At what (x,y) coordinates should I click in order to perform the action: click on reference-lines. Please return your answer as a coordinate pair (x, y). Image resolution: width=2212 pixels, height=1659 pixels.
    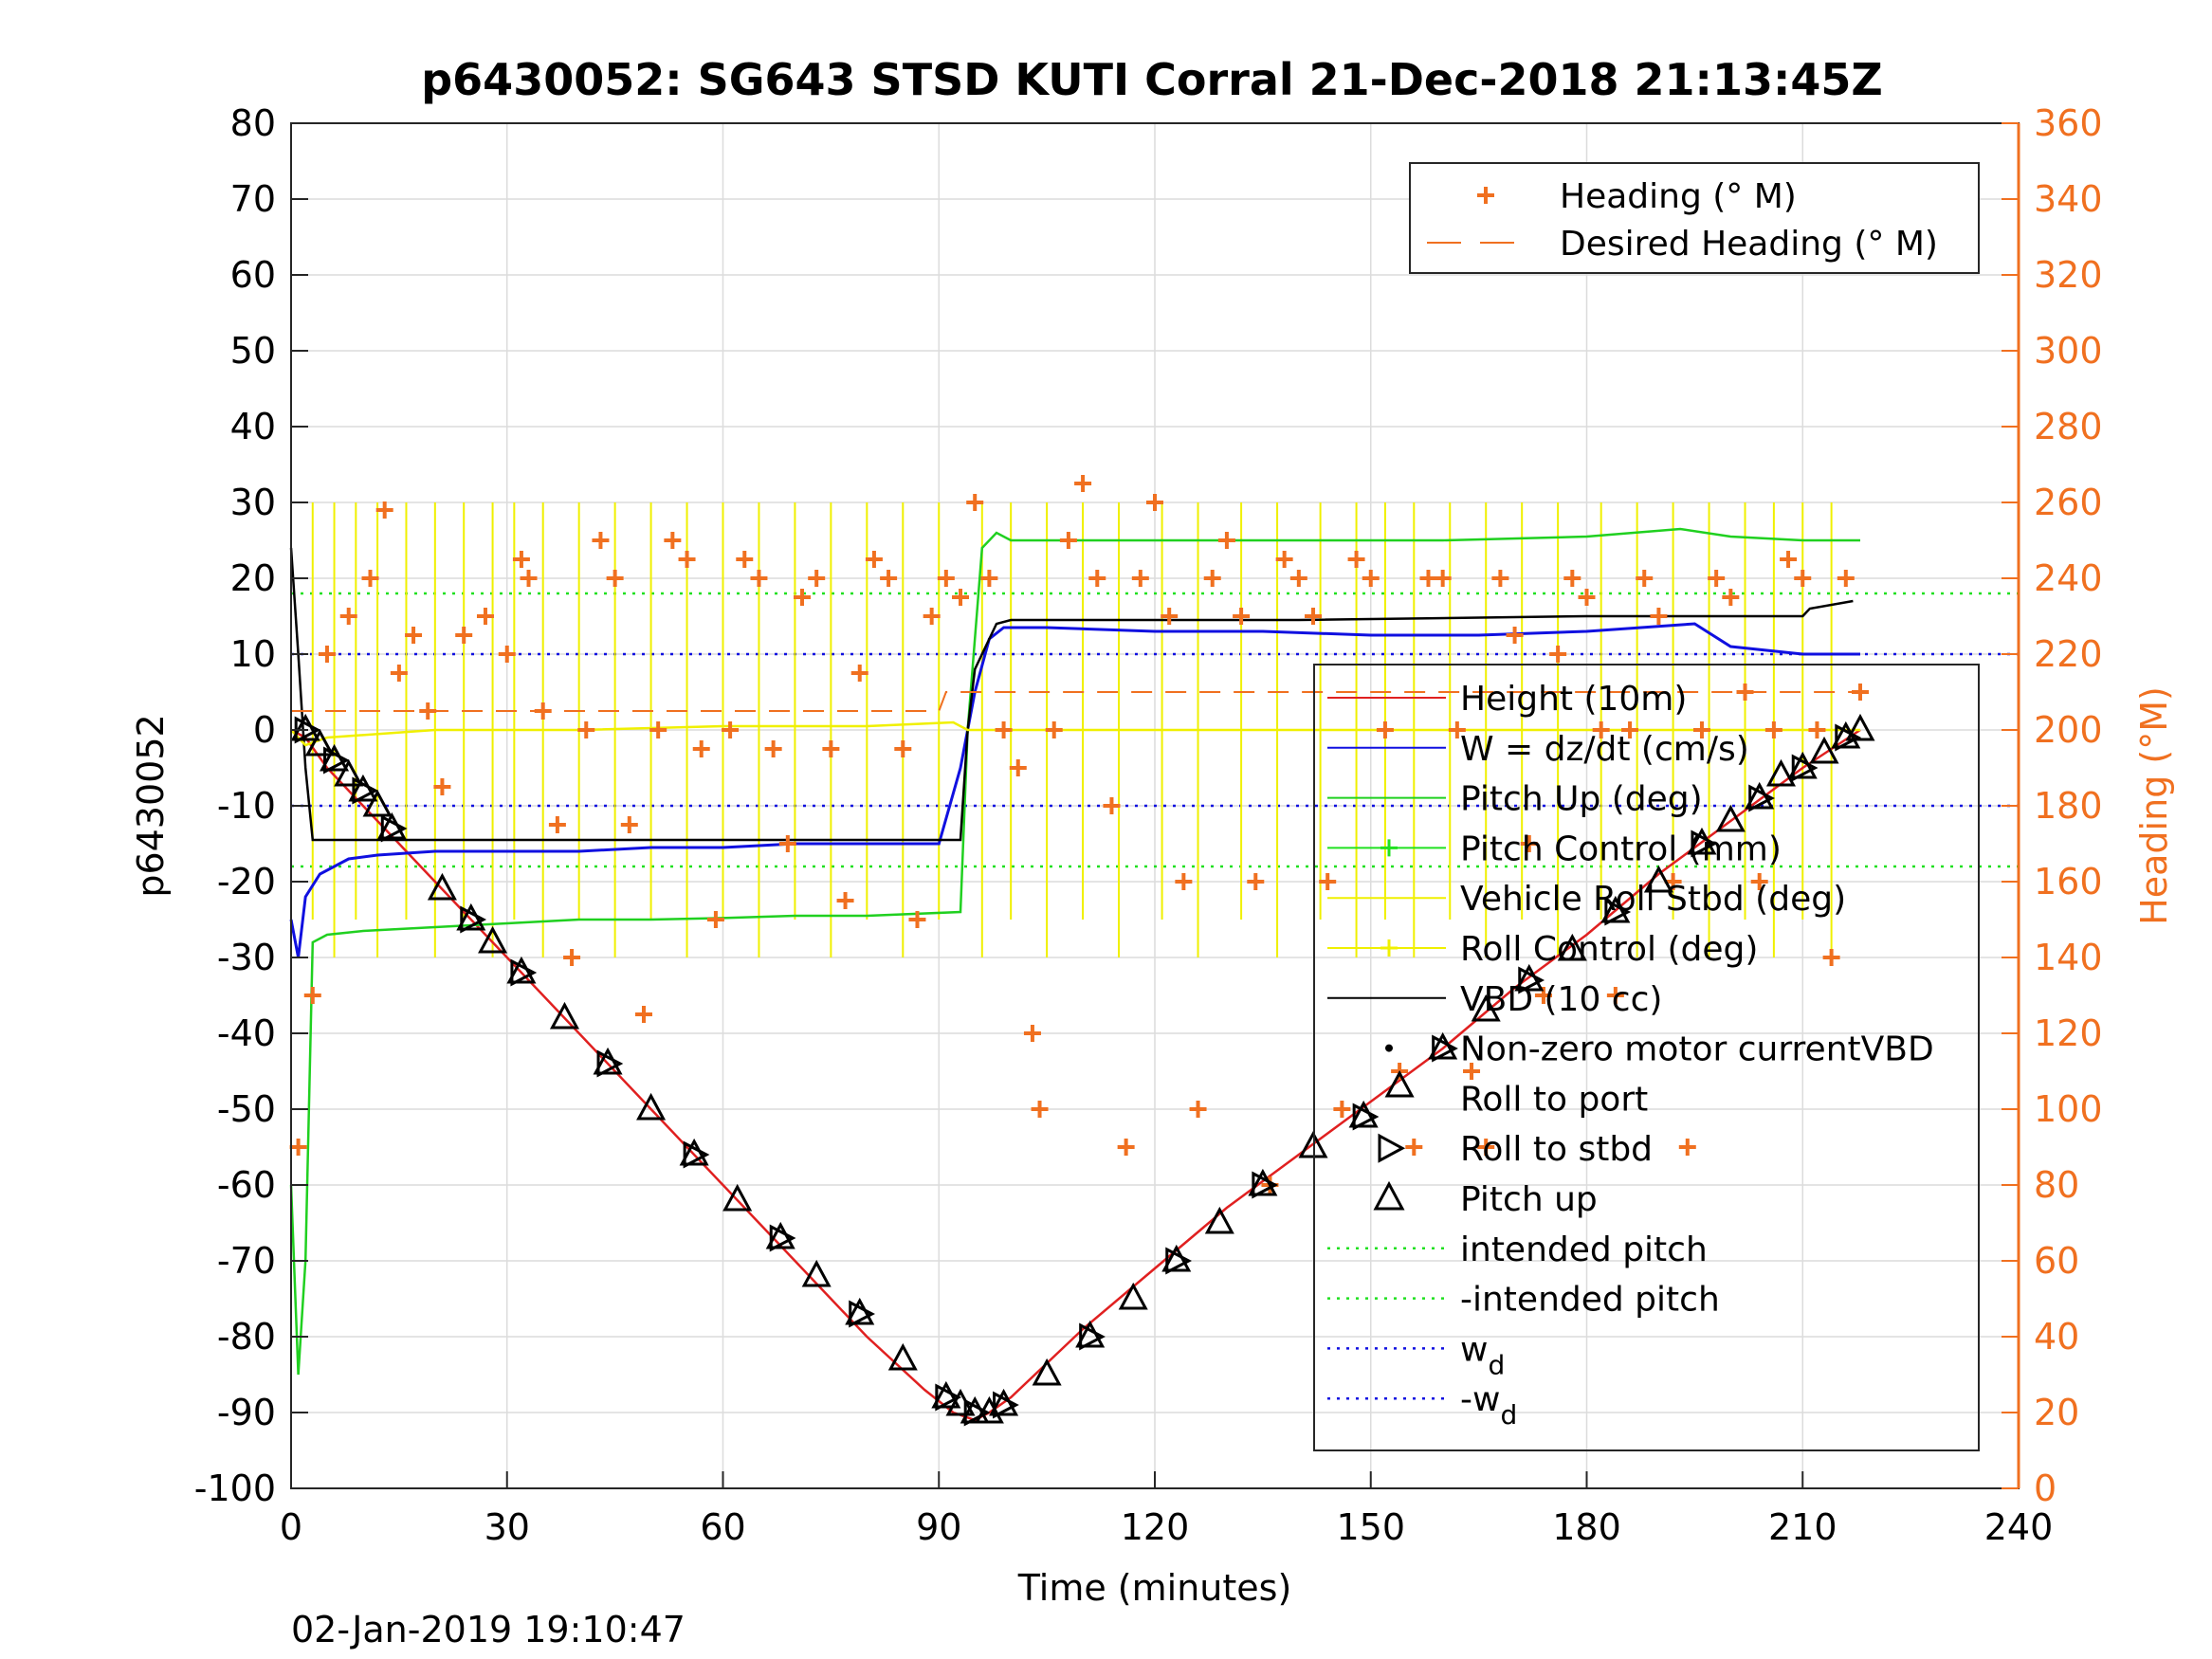
    Looking at the image, I should click on (1155, 730).